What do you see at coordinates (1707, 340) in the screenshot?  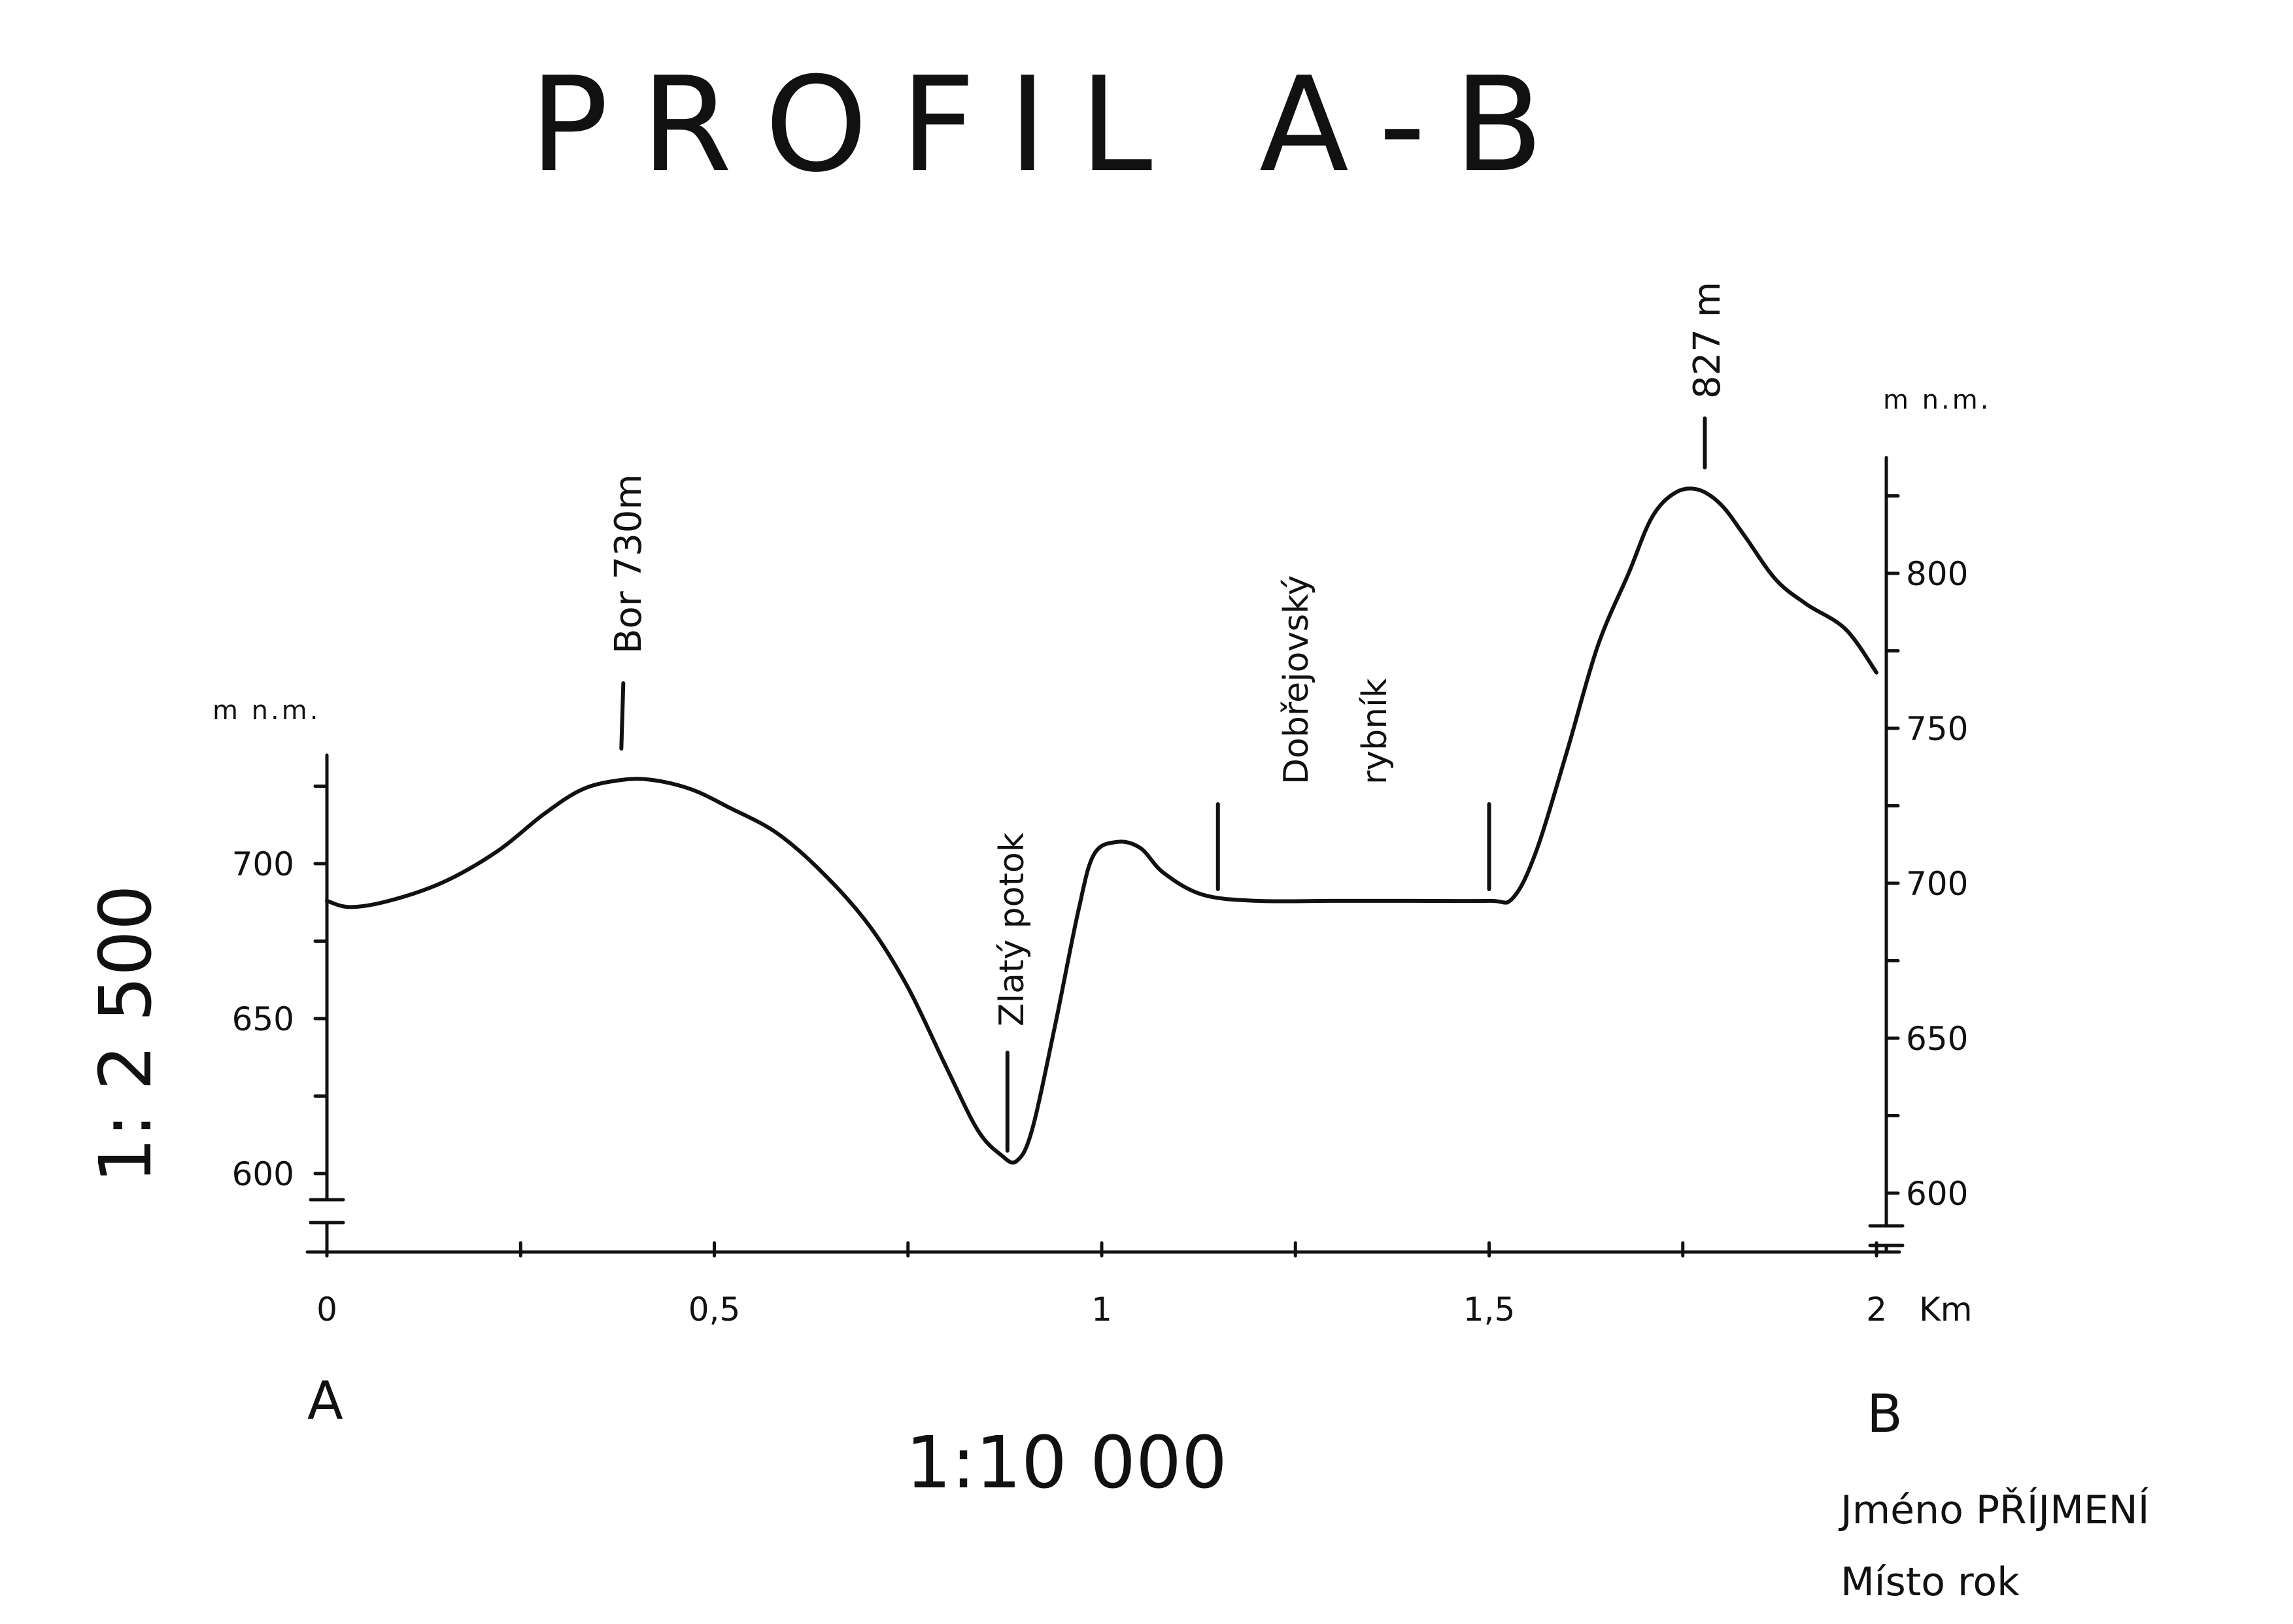 I see `annotation-peak: 827 m` at bounding box center [1707, 340].